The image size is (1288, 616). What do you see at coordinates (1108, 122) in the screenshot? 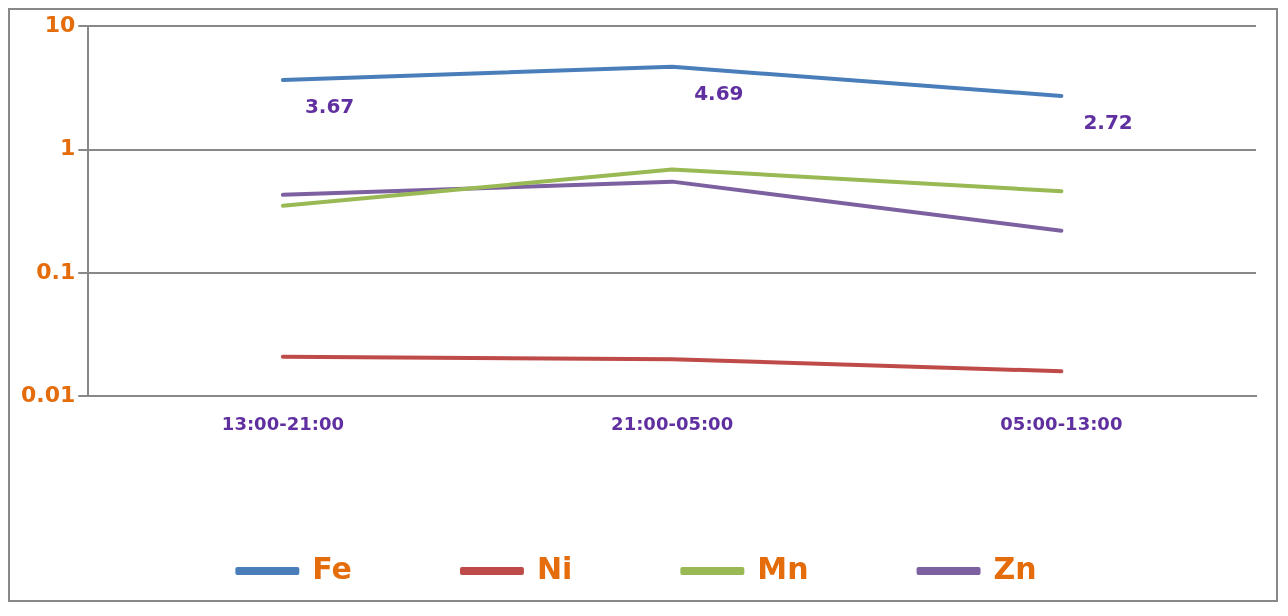
I see `data-label: 2.72` at bounding box center [1108, 122].